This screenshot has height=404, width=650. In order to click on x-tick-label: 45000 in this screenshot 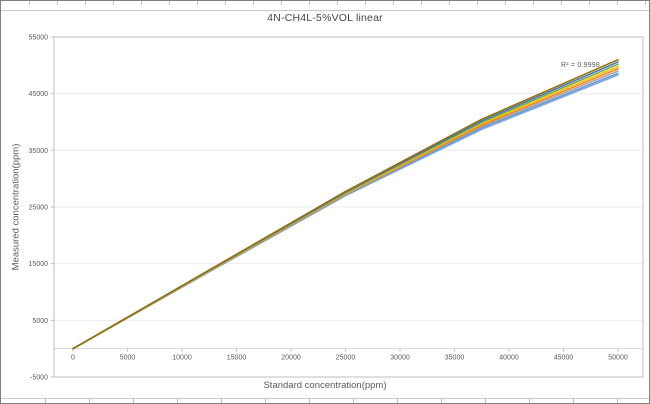, I will do `click(564, 358)`.